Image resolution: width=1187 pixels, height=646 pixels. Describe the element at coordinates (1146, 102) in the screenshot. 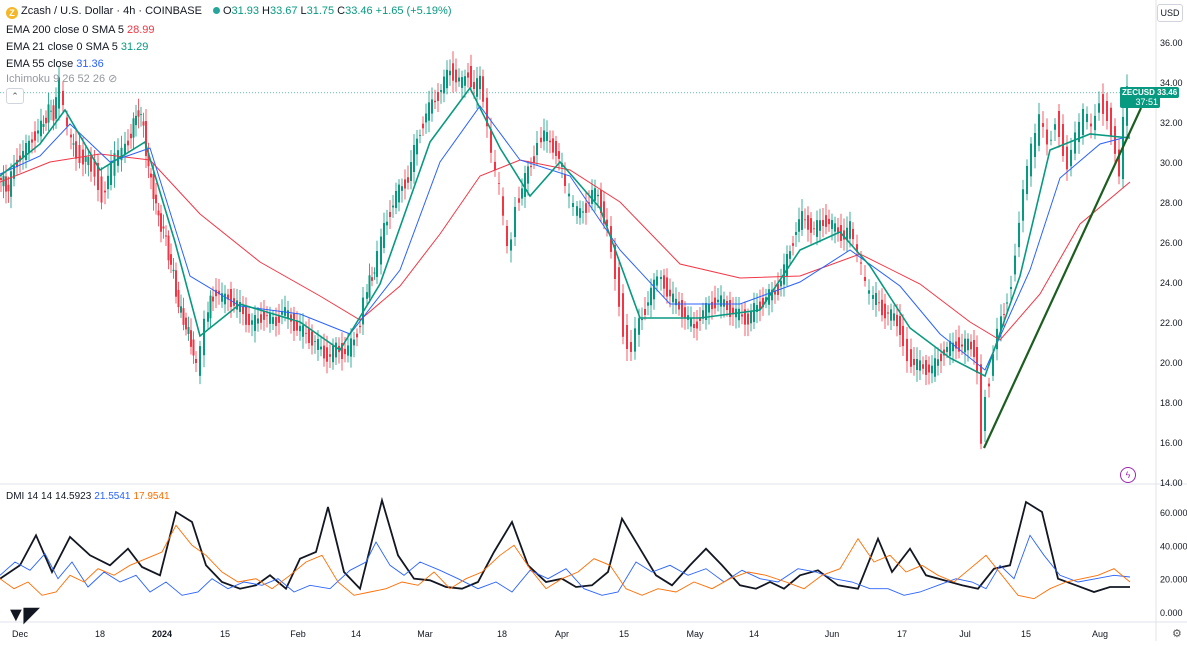

I see `last-price-countdown: 37:51` at that location.